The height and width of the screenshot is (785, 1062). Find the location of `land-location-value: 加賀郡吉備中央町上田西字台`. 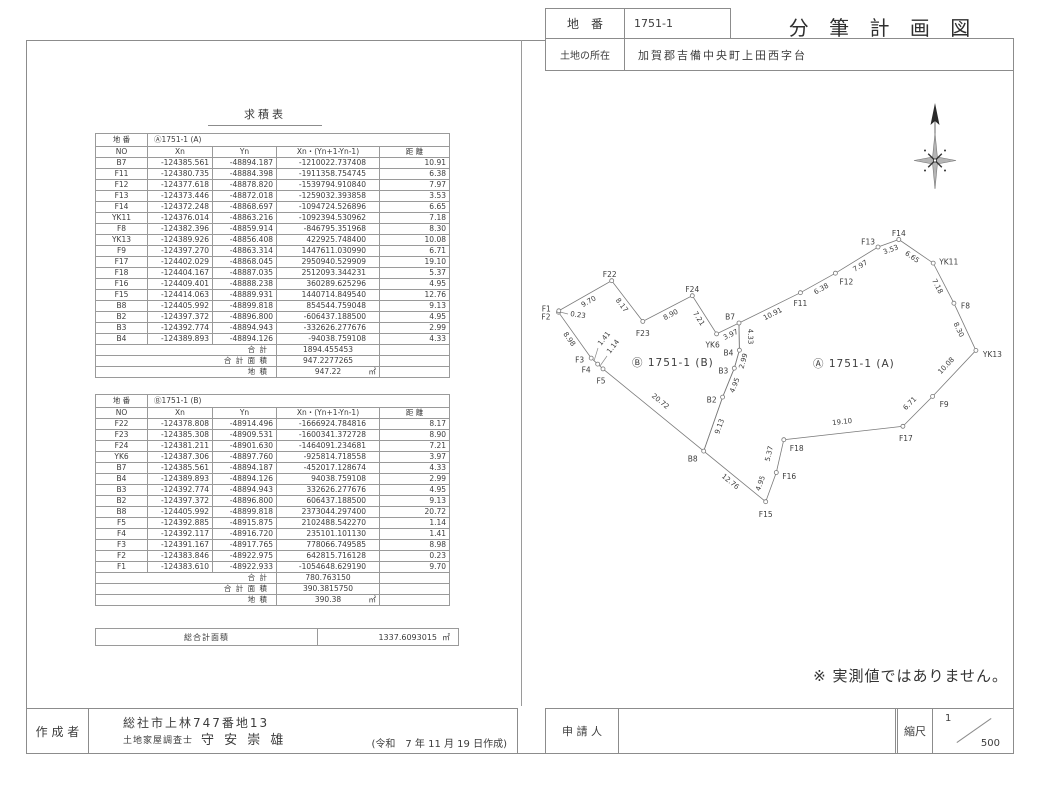

land-location-value: 加賀郡吉備中央町上田西字台 is located at coordinates (722, 55).